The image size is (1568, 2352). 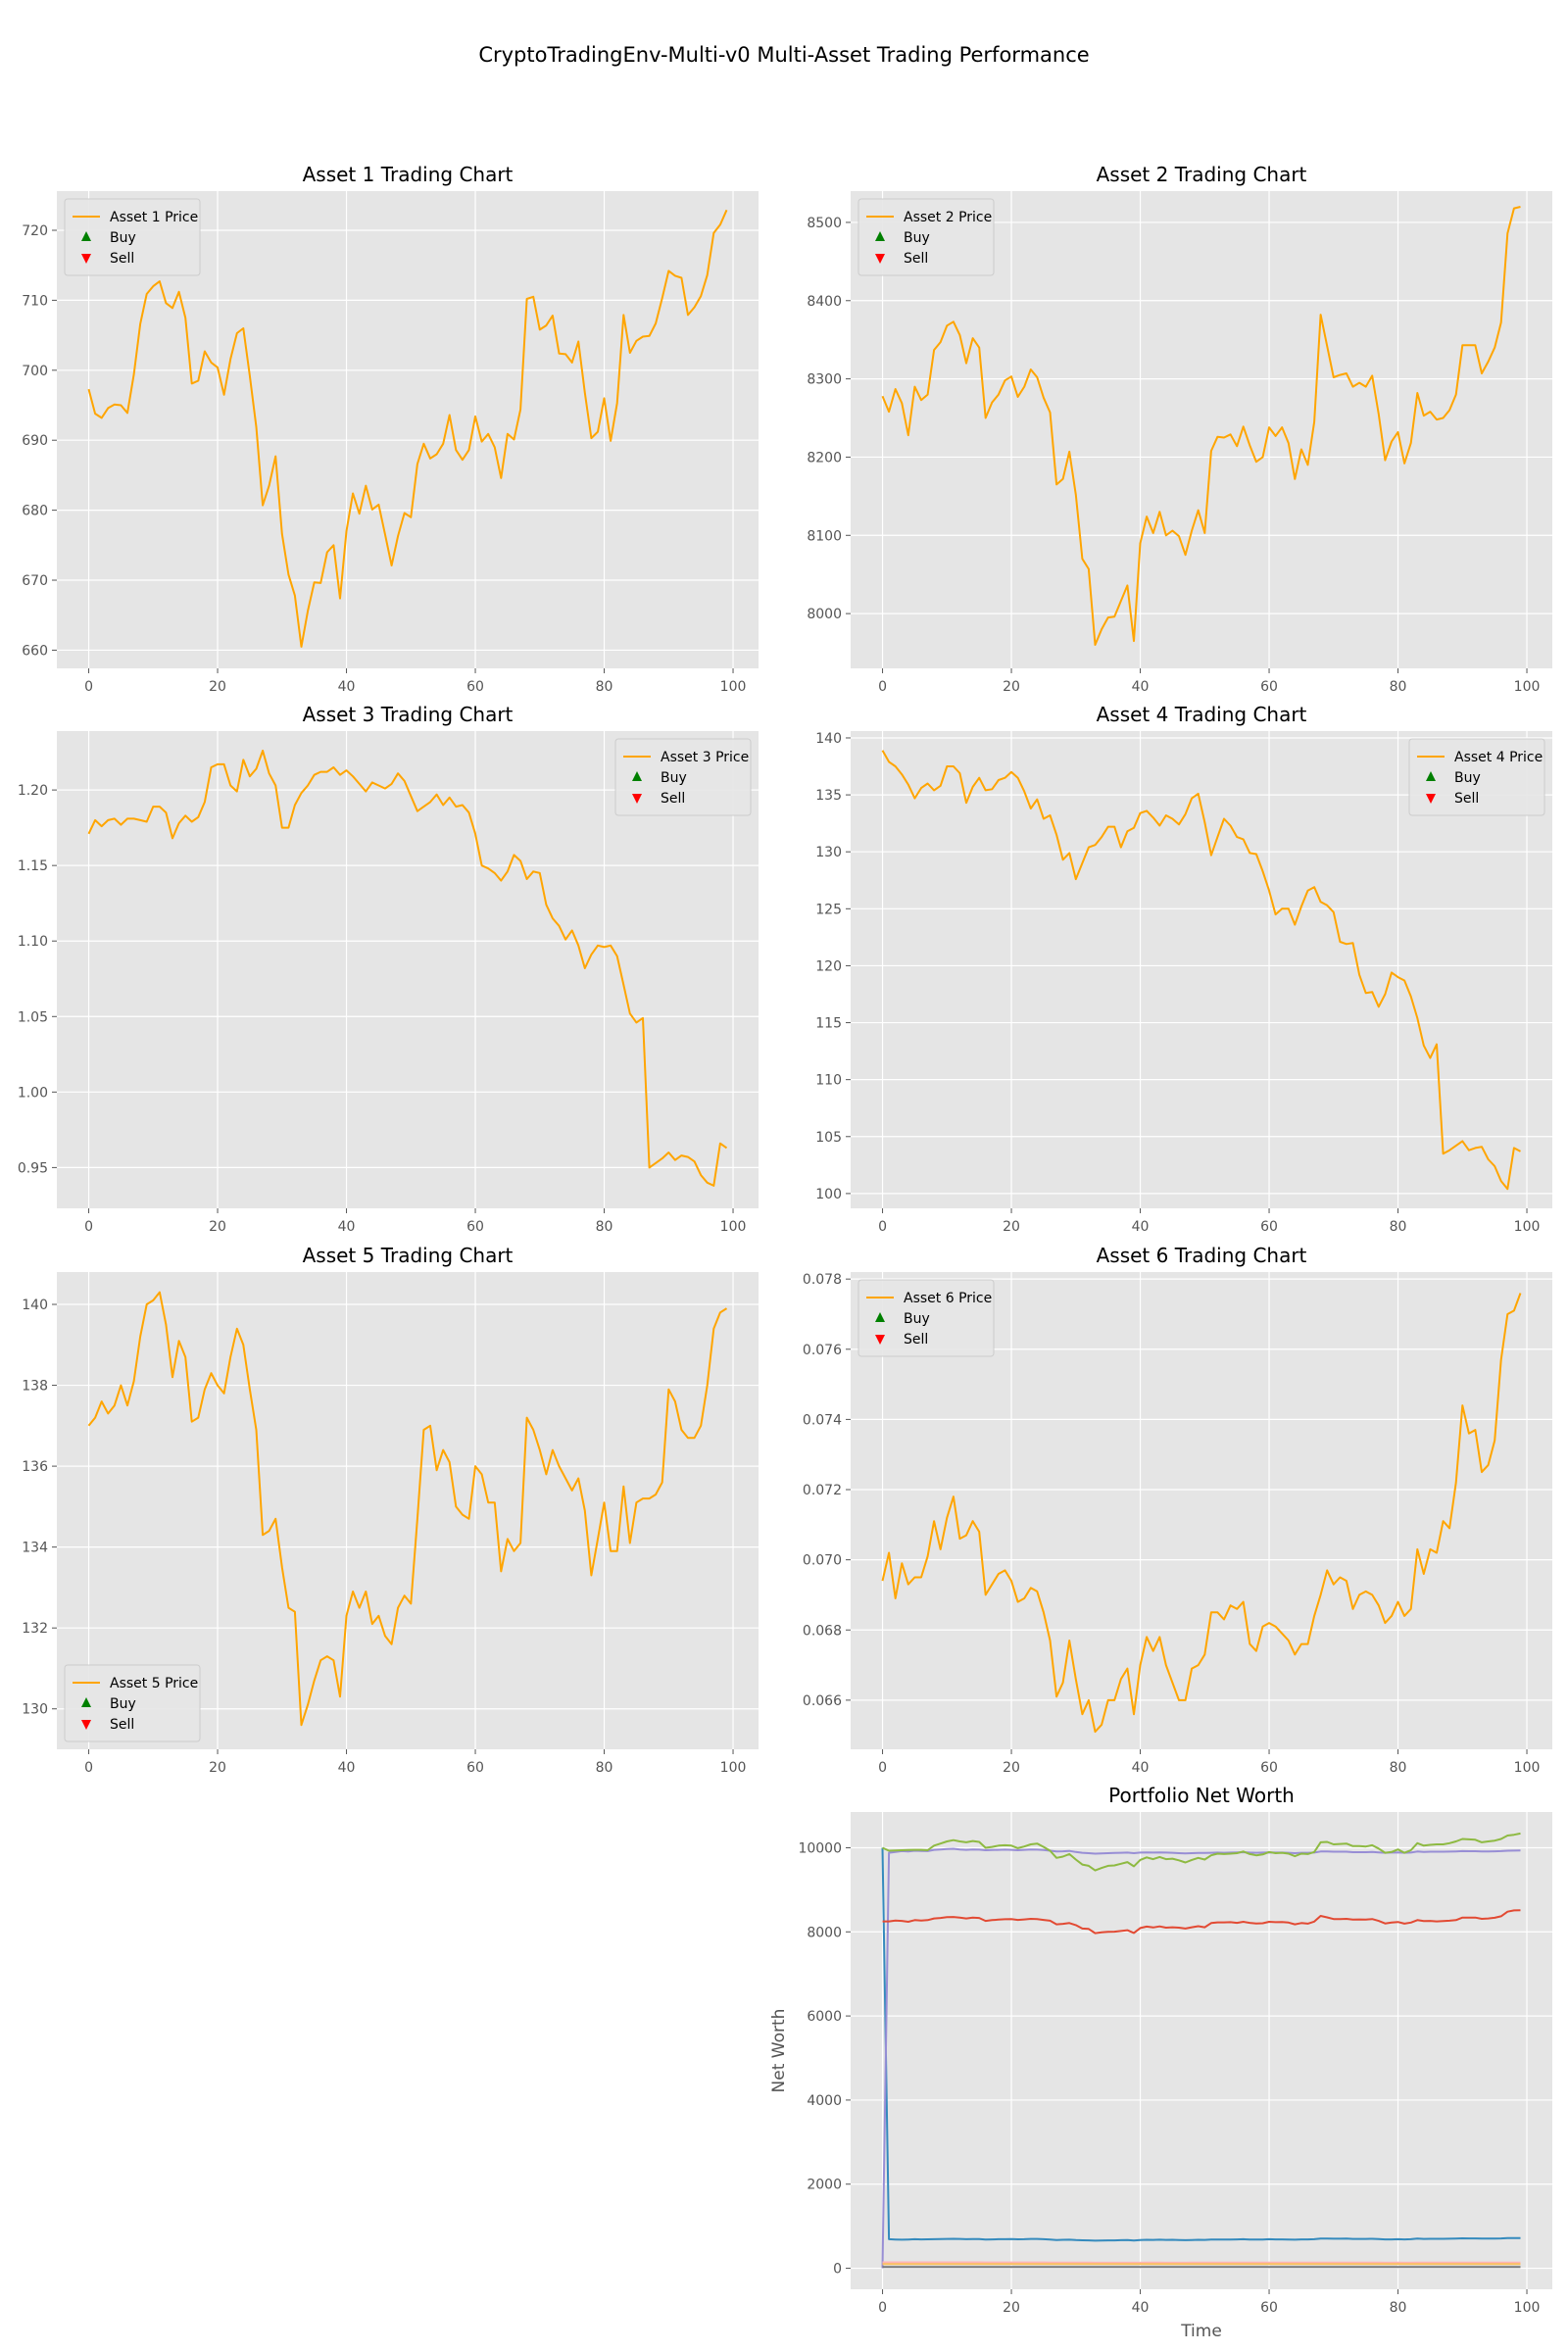 I want to click on chart-title: Asset 3 Trading Chart, so click(x=409, y=714).